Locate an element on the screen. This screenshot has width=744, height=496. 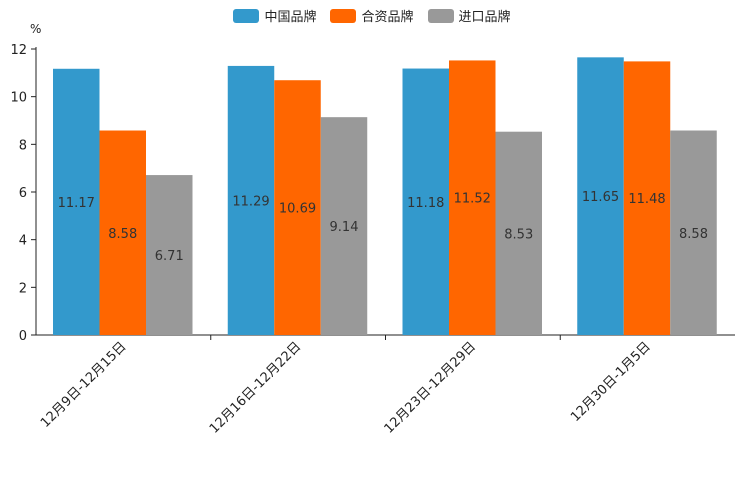
data-label-0-0: 11.17 is located at coordinates (76, 203).